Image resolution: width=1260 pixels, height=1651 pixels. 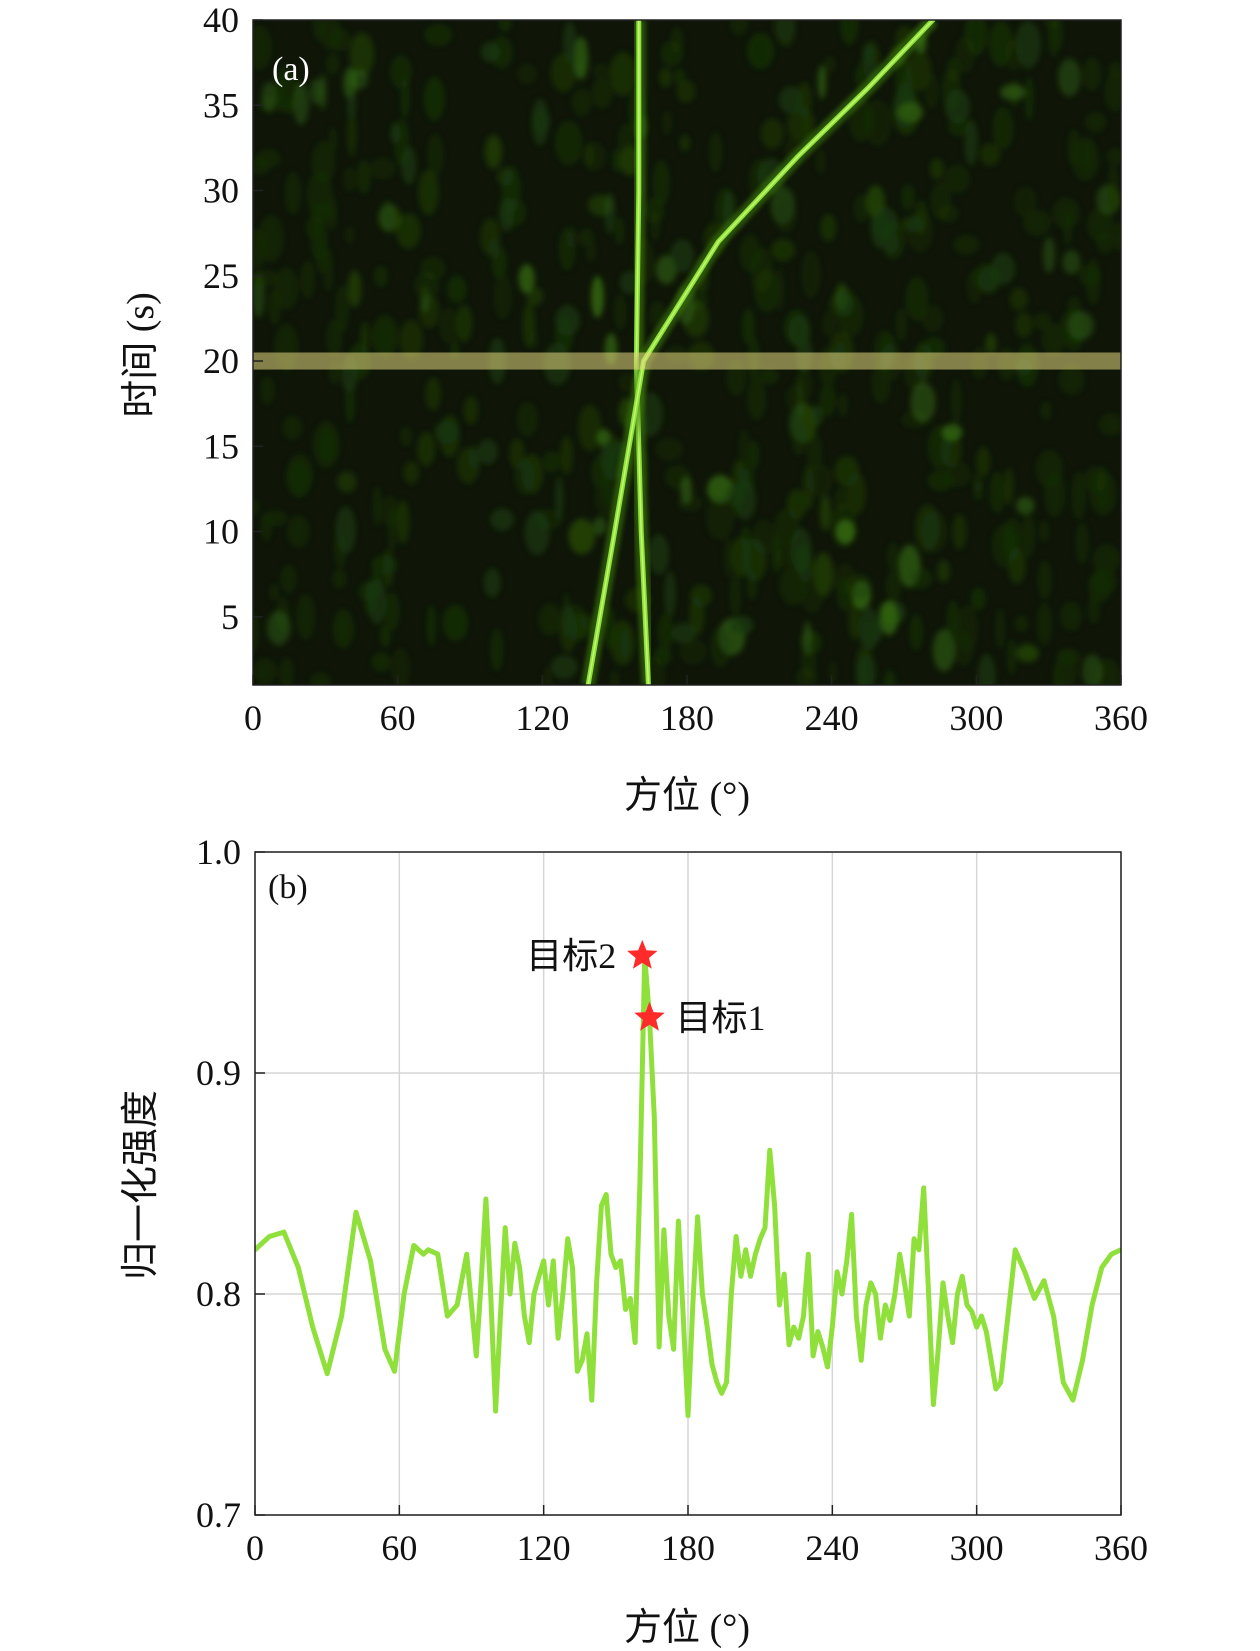 I want to click on y-tick-label: 0.8, so click(x=218, y=1294).